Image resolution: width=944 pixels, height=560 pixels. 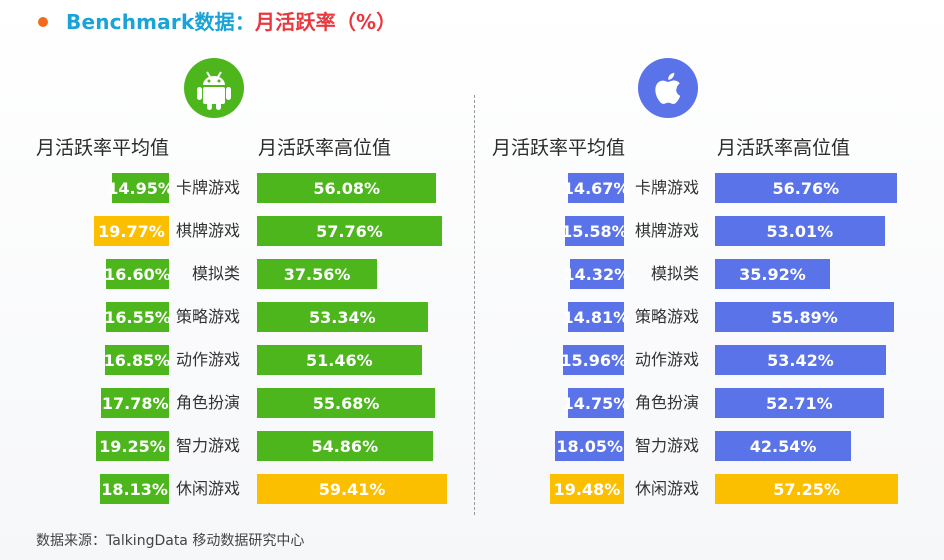 What do you see at coordinates (804, 317) in the screenshot?
I see `ios-high-bar-3: 55.89%` at bounding box center [804, 317].